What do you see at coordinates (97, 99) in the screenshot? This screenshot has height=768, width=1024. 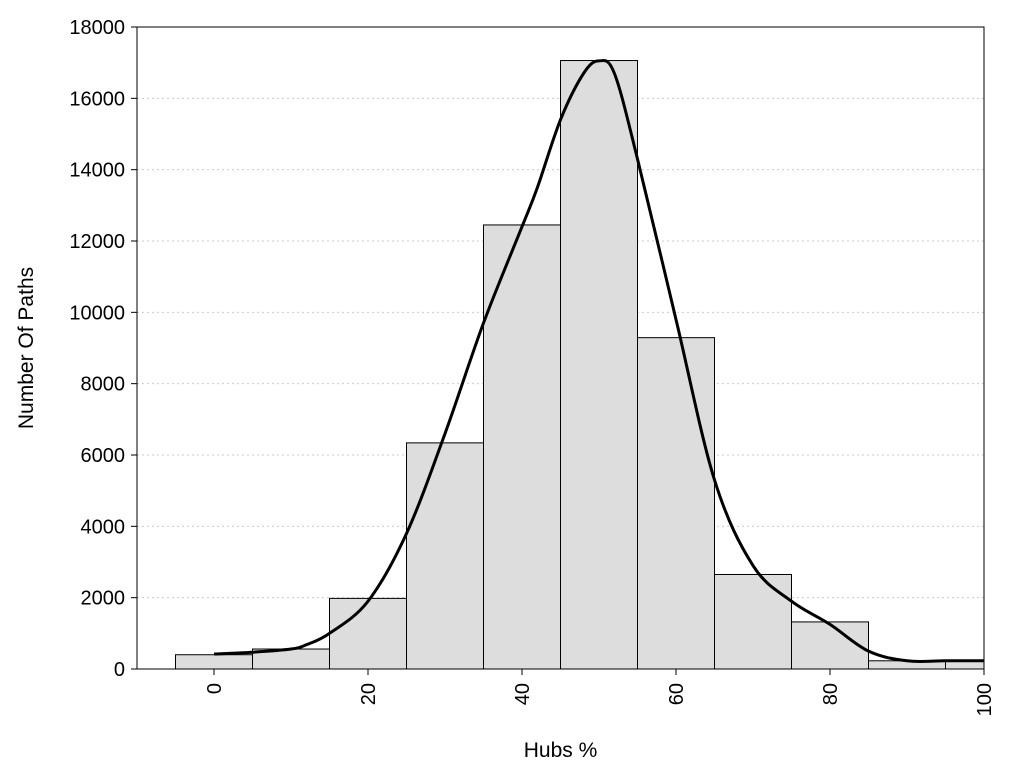 I see `y-tick-label: 16000` at bounding box center [97, 99].